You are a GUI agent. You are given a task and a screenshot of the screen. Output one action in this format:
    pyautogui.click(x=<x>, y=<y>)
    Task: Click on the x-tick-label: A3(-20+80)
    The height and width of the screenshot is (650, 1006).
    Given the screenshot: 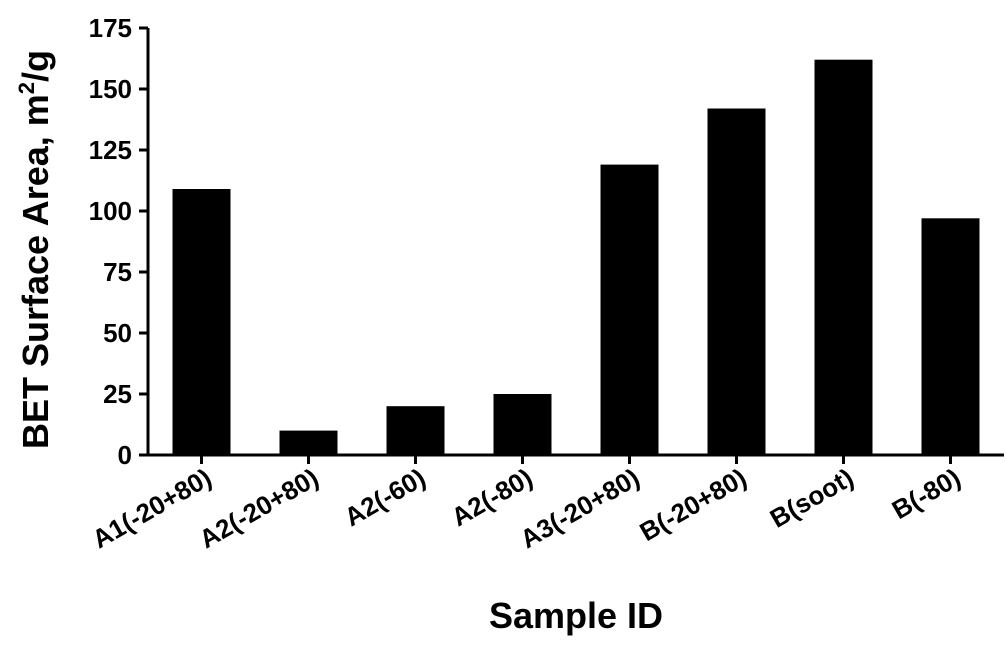 What is the action you would take?
    pyautogui.click(x=580, y=508)
    